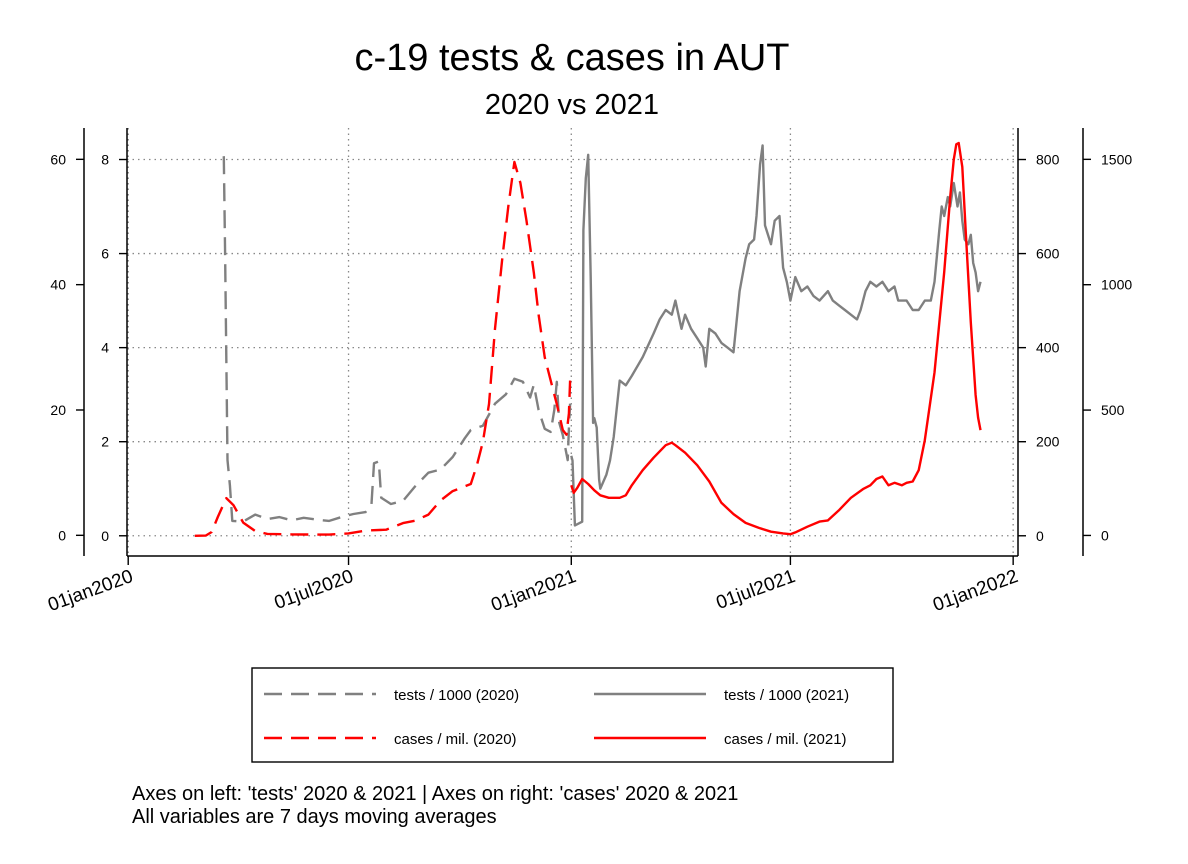  Describe the element at coordinates (571, 58) in the screenshot. I see `chart-title: c-19 tests & cases in AUT` at that location.